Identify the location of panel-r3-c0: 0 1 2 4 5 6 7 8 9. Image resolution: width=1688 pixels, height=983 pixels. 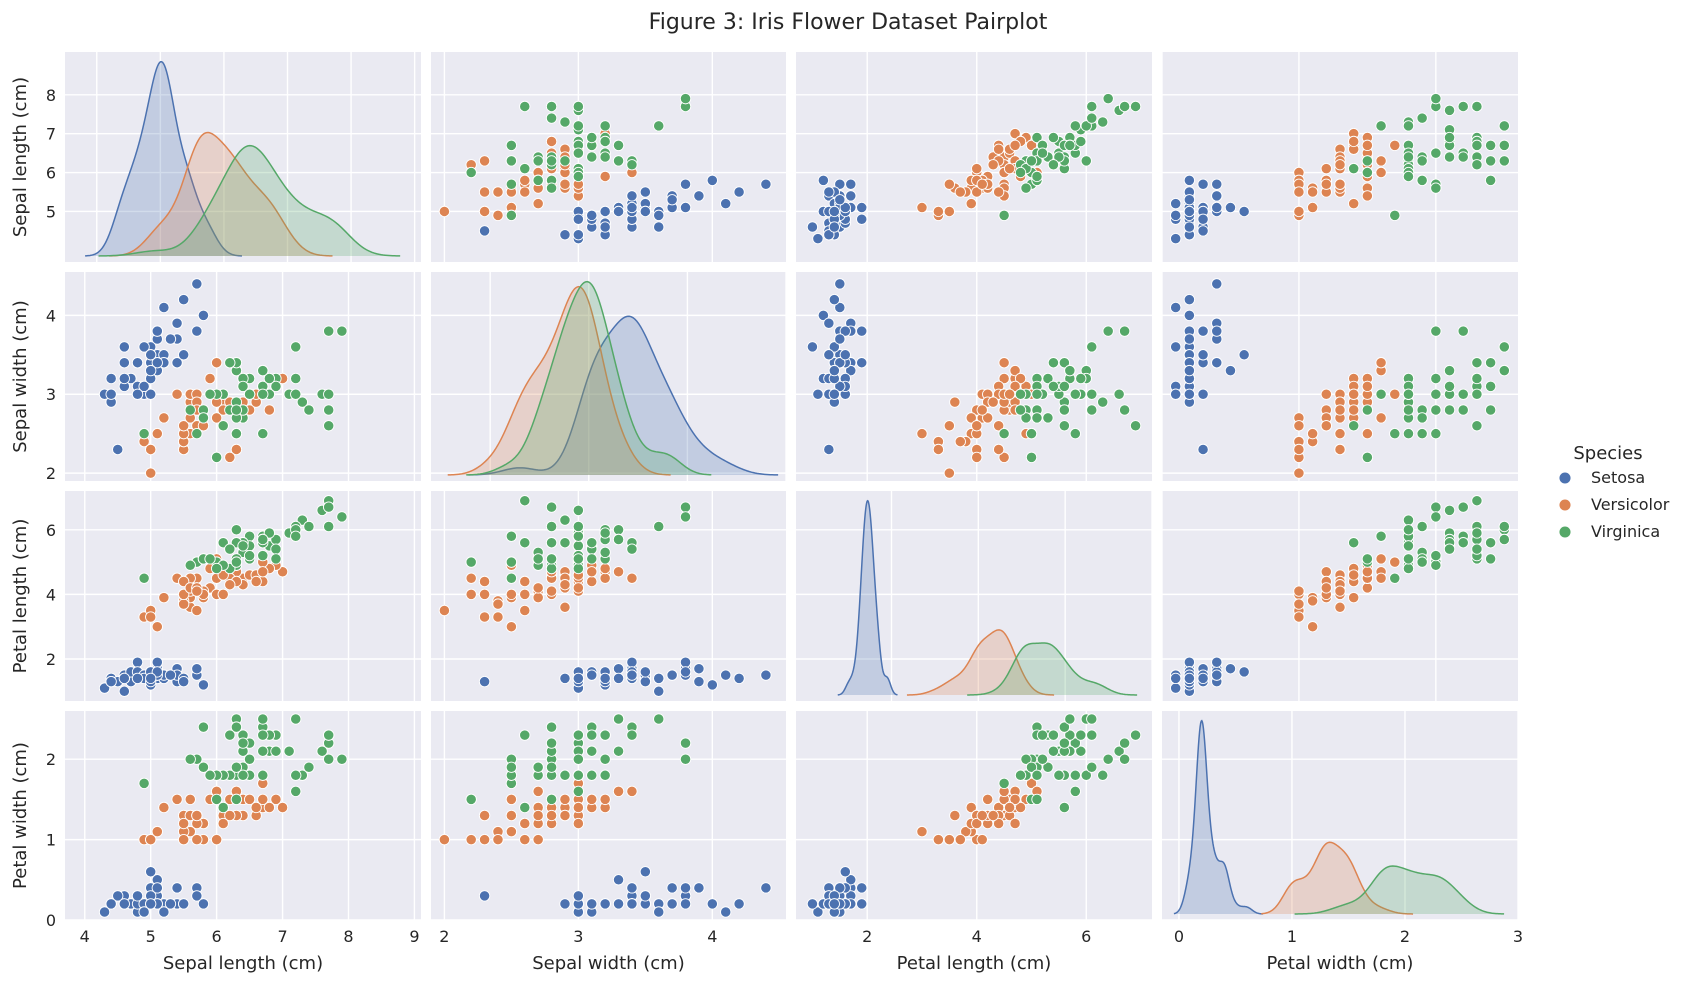
(233, 828).